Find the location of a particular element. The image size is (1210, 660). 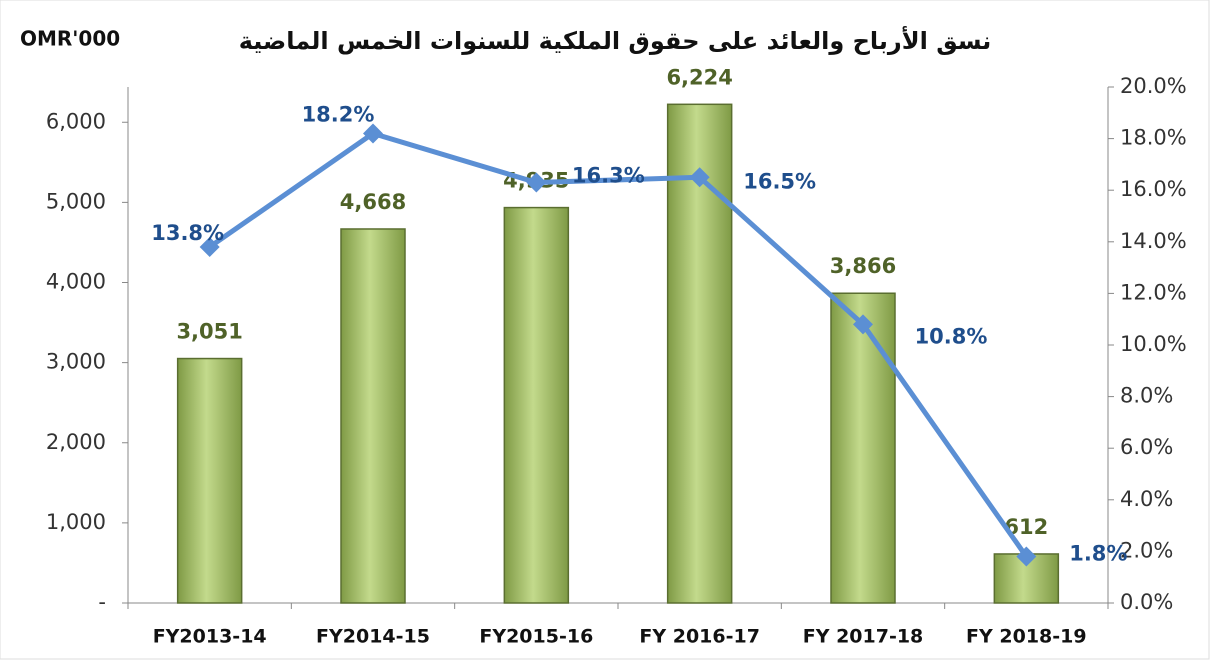

x-tick-label: FY2013-14 is located at coordinates (210, 637).